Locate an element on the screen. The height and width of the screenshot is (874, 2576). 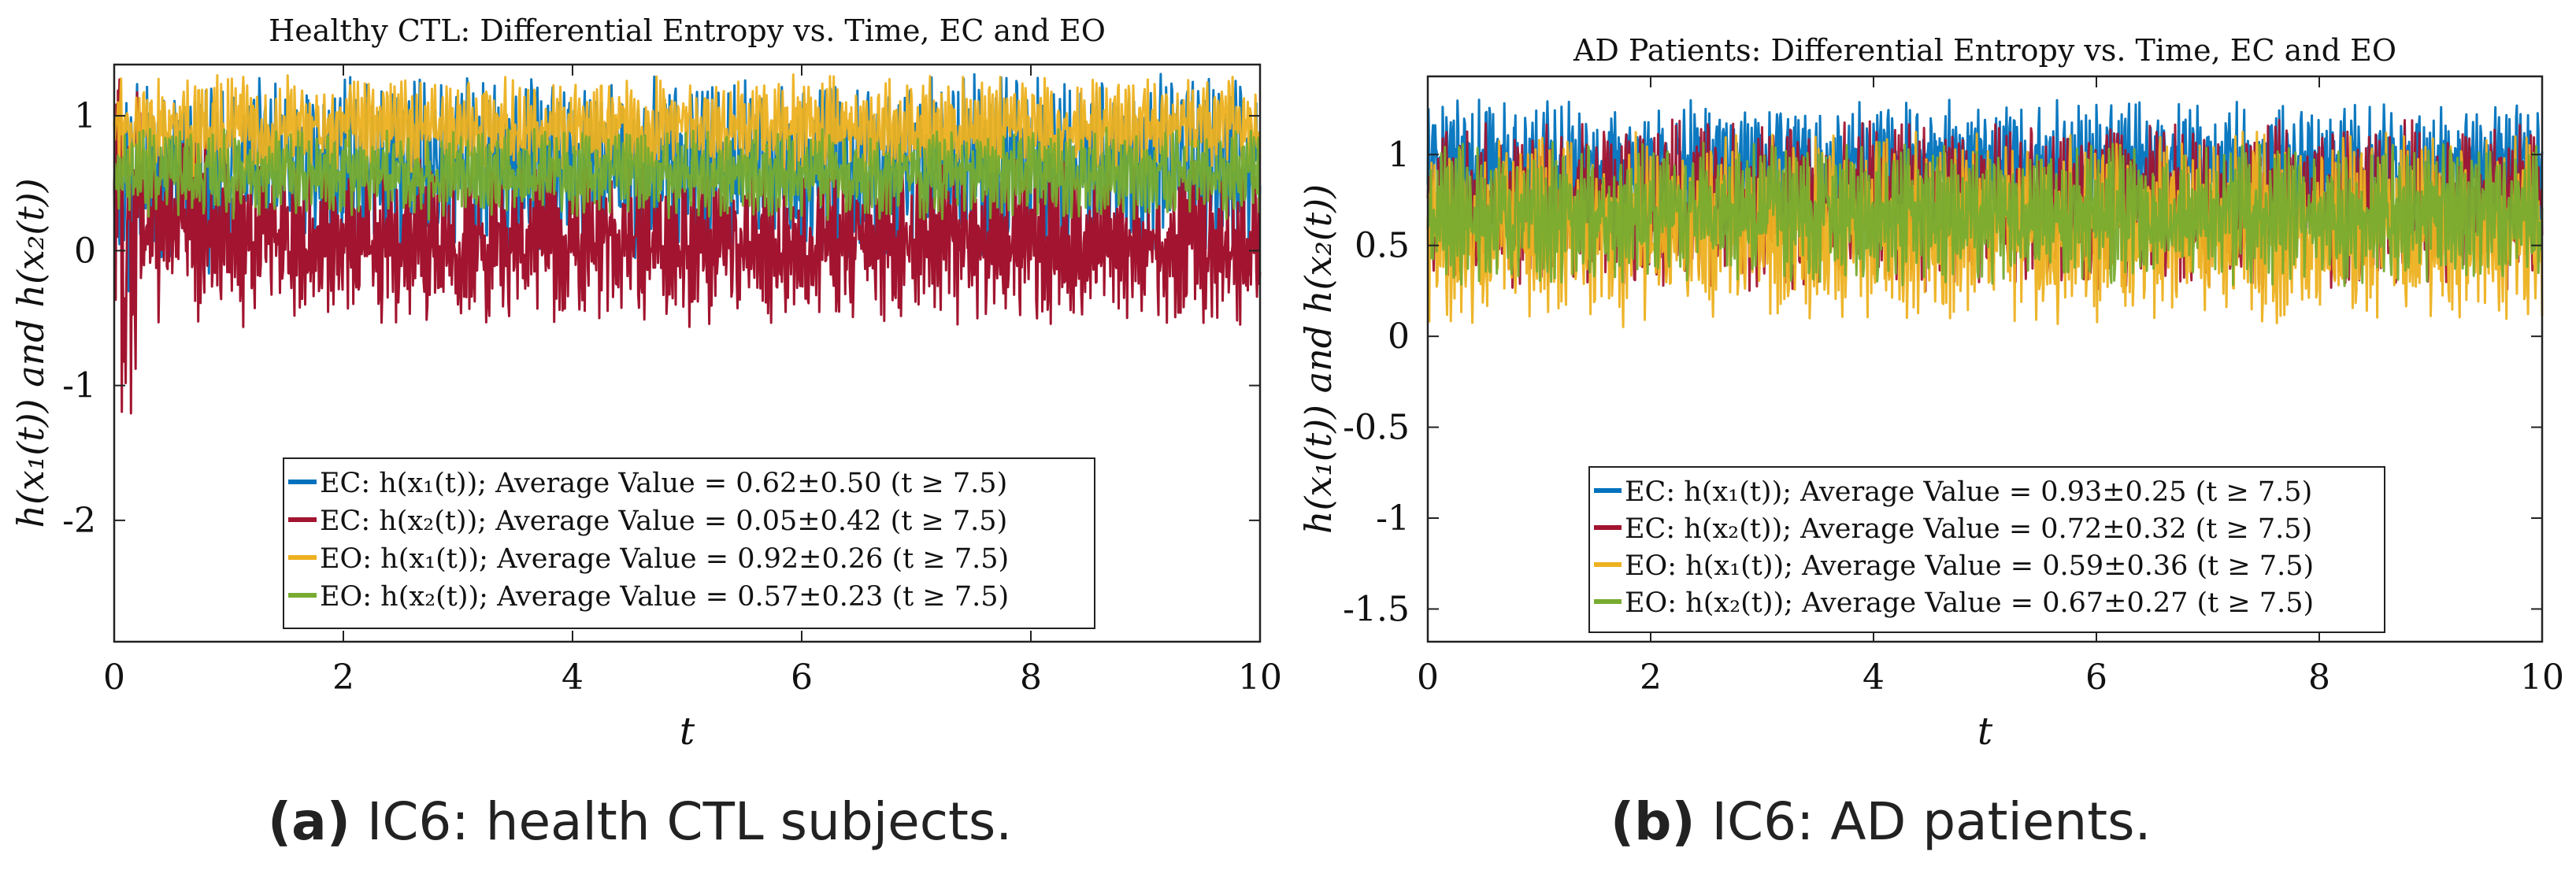
caption-b: (b) IC6: AD patients. is located at coordinates (1881, 821).